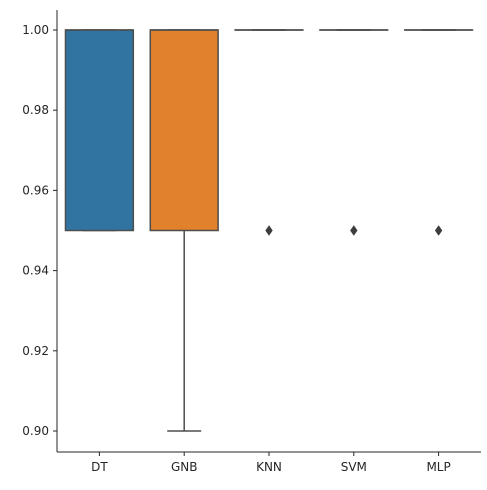 This screenshot has width=487, height=490. I want to click on box-dt, so click(99, 130).